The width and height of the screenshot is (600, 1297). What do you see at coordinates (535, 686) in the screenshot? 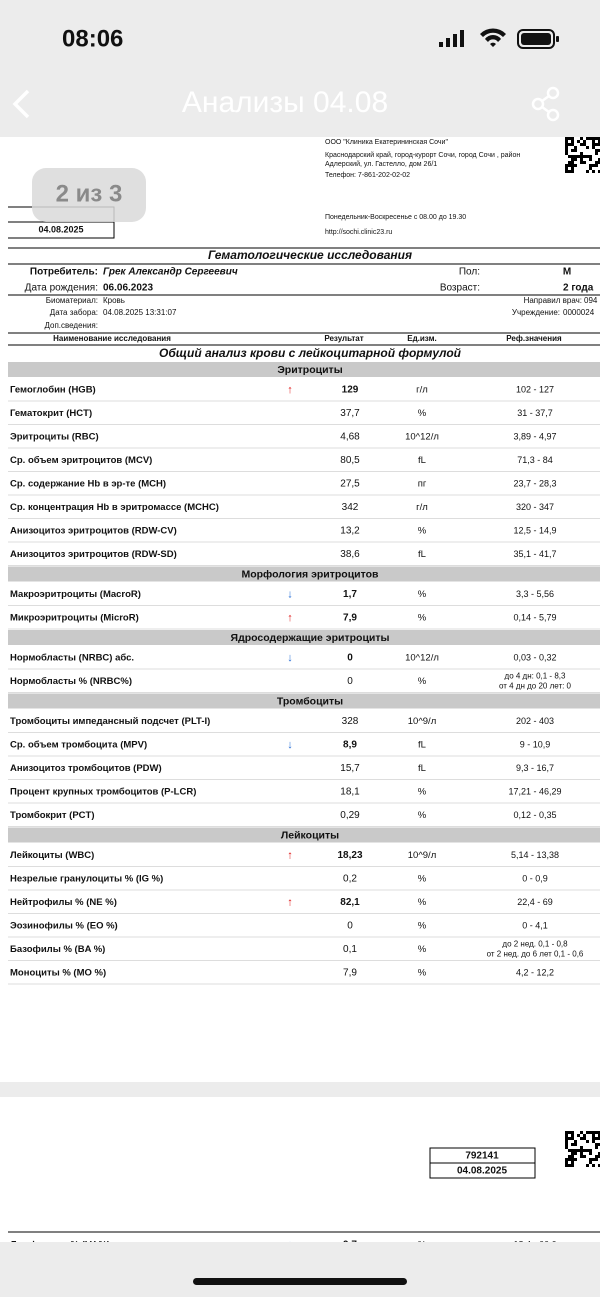
I see `ref-range: от 4 дн до 20 лет: 0` at bounding box center [535, 686].